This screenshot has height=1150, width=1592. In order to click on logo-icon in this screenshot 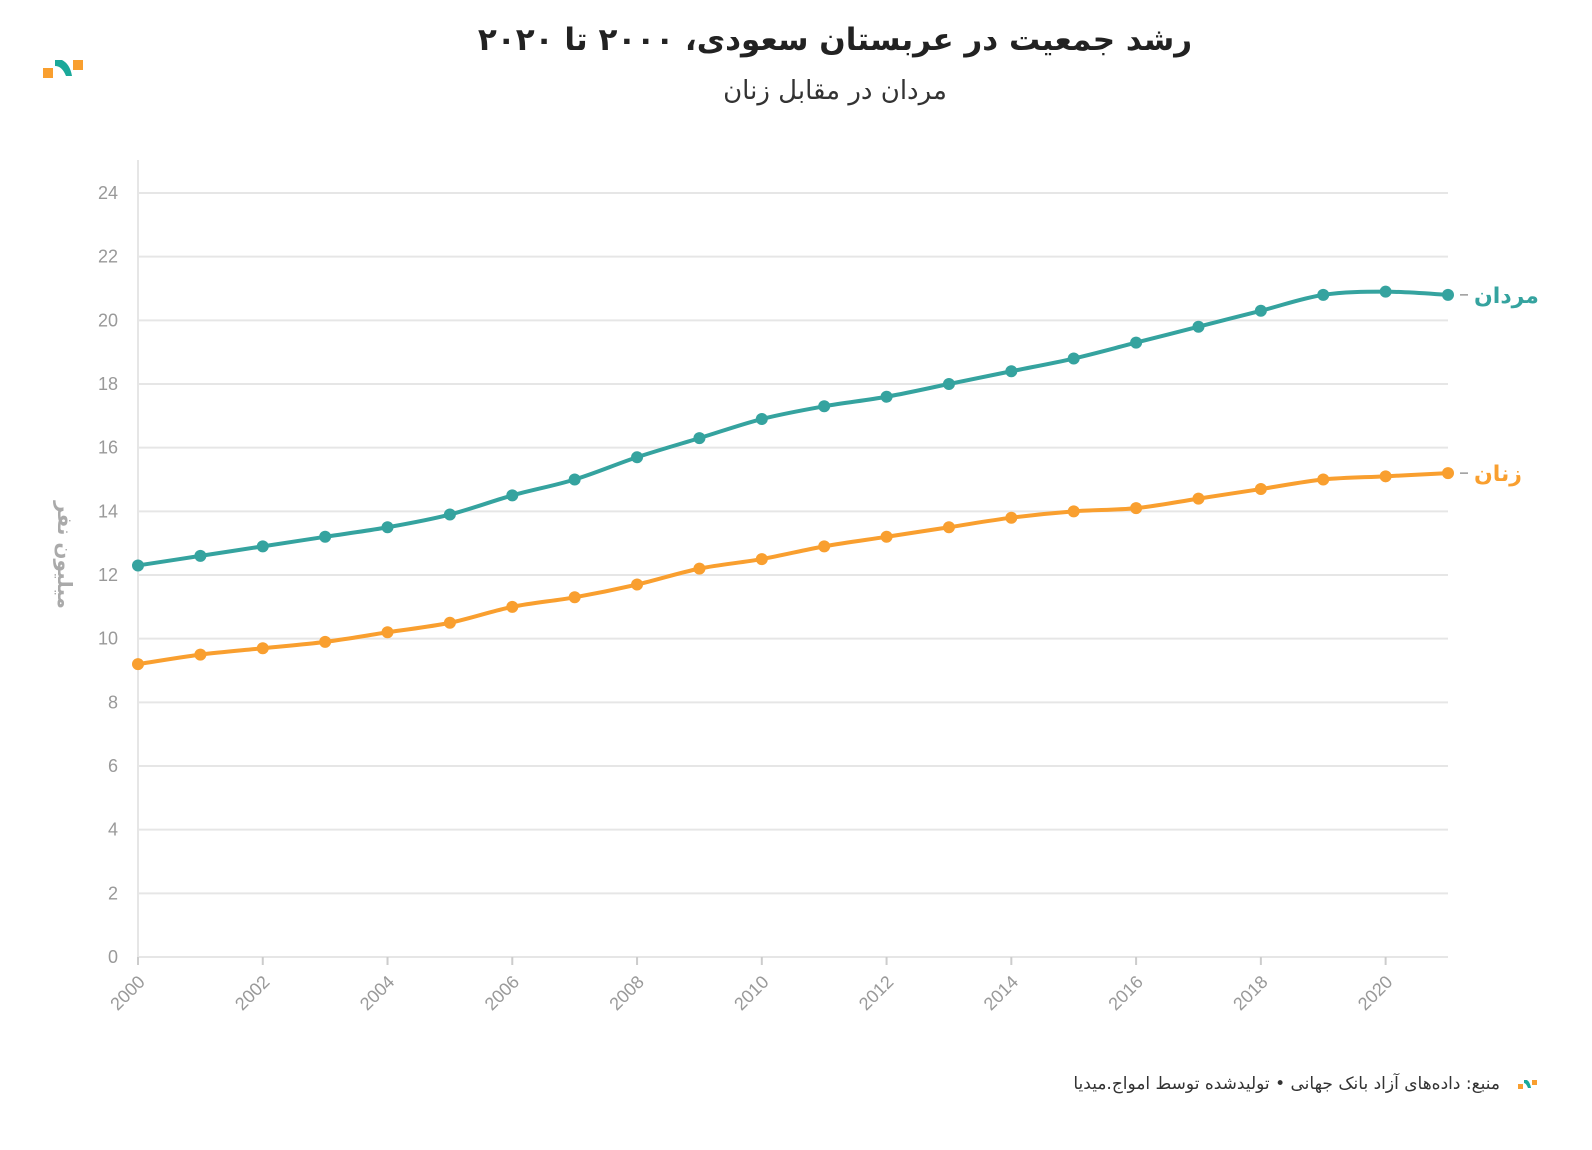, I will do `click(63, 69)`.